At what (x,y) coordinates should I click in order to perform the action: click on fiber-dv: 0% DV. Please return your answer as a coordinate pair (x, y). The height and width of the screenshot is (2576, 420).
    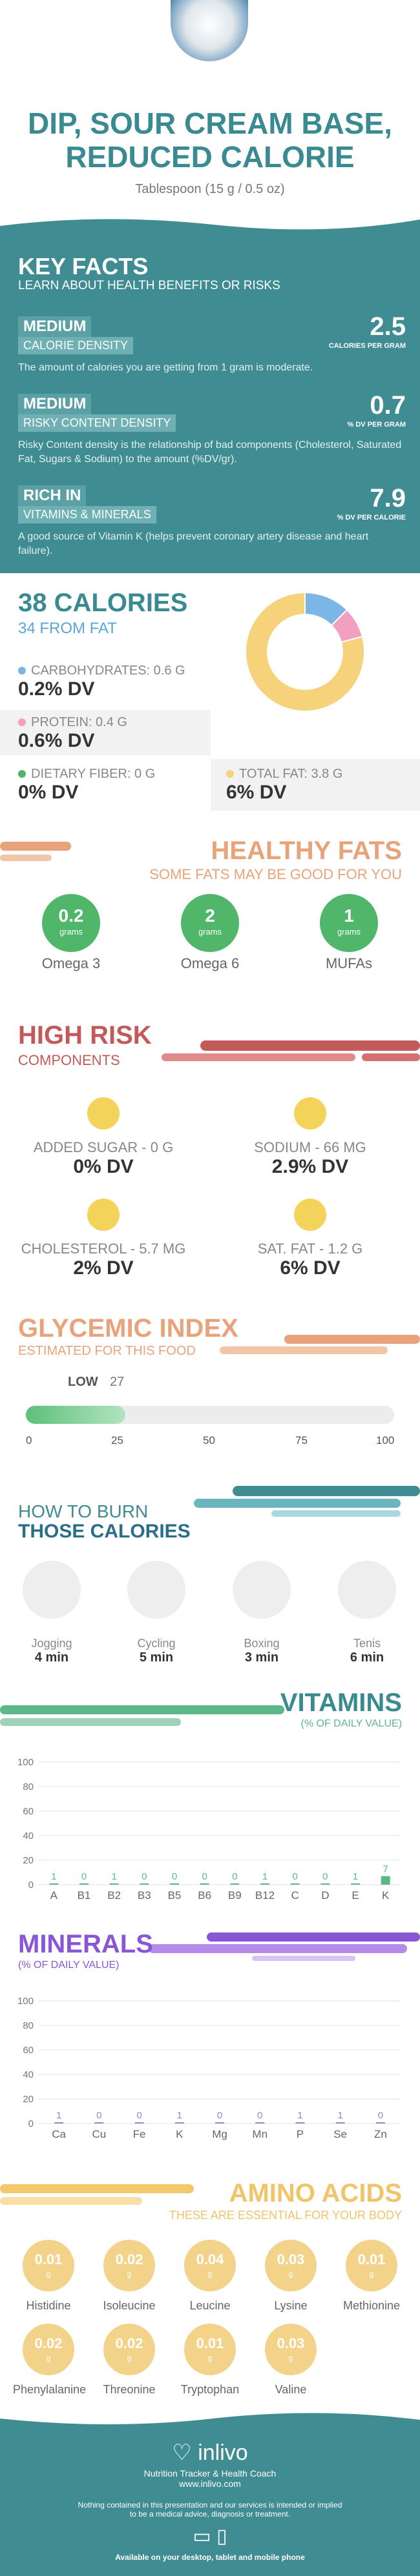
    Looking at the image, I should click on (48, 792).